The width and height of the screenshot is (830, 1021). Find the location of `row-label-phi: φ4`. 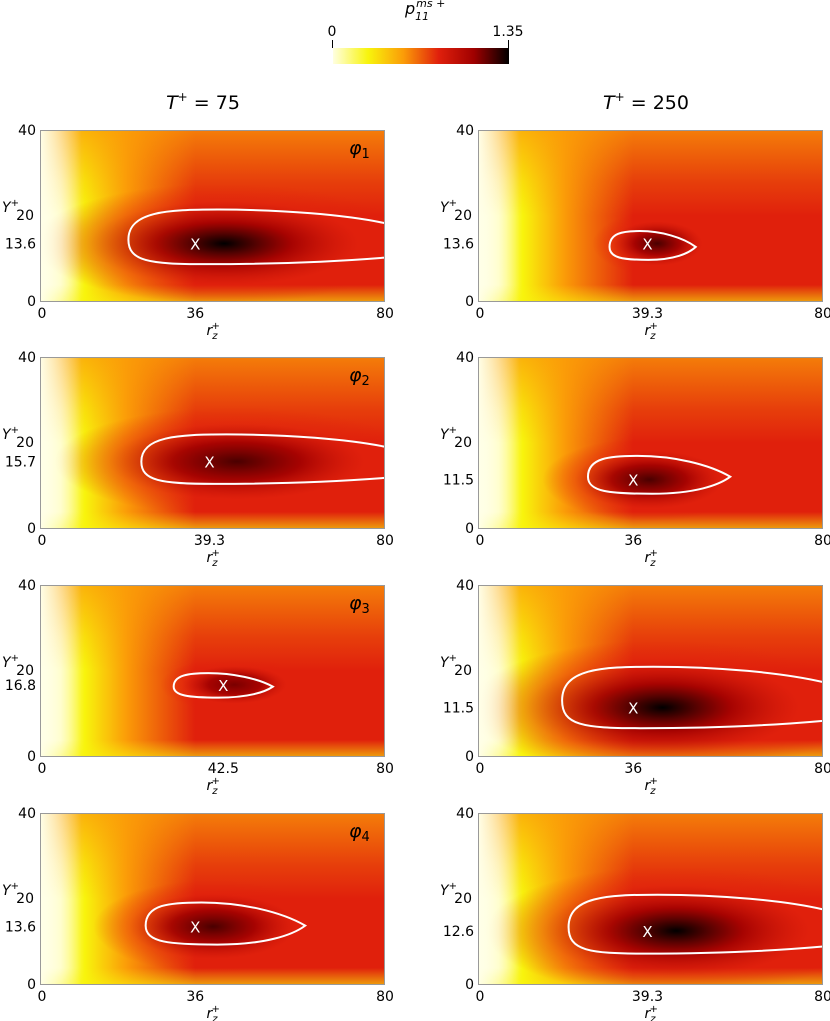

row-label-phi: φ4 is located at coordinates (359, 832).